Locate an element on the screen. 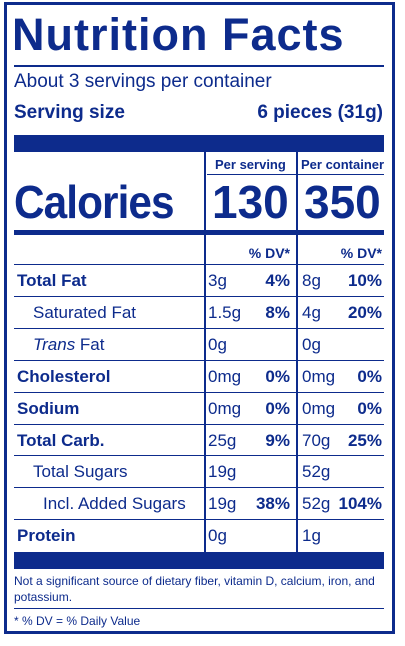 The width and height of the screenshot is (405, 646). nutrient-name-text: Saturated Fat is located at coordinates (85, 312).